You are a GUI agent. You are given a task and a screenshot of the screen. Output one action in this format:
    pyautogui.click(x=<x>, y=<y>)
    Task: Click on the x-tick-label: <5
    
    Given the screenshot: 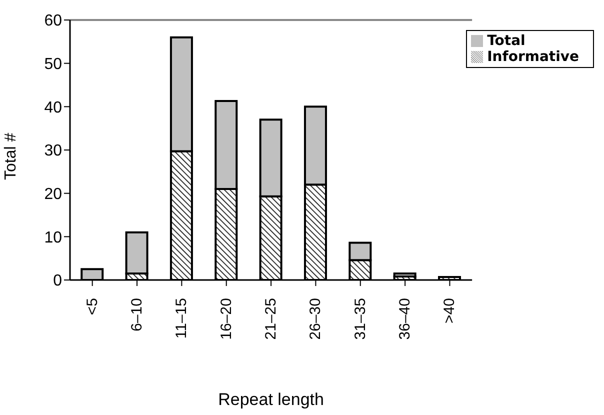 What is the action you would take?
    pyautogui.click(x=92, y=307)
    